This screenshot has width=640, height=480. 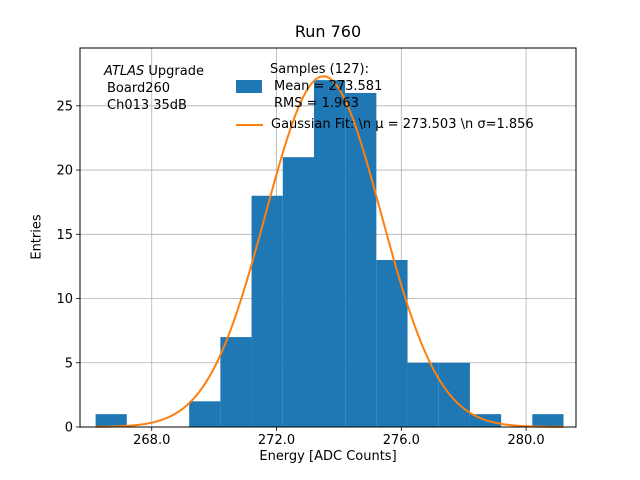 What do you see at coordinates (401, 440) in the screenshot?
I see `x-tick-label: 276.0` at bounding box center [401, 440].